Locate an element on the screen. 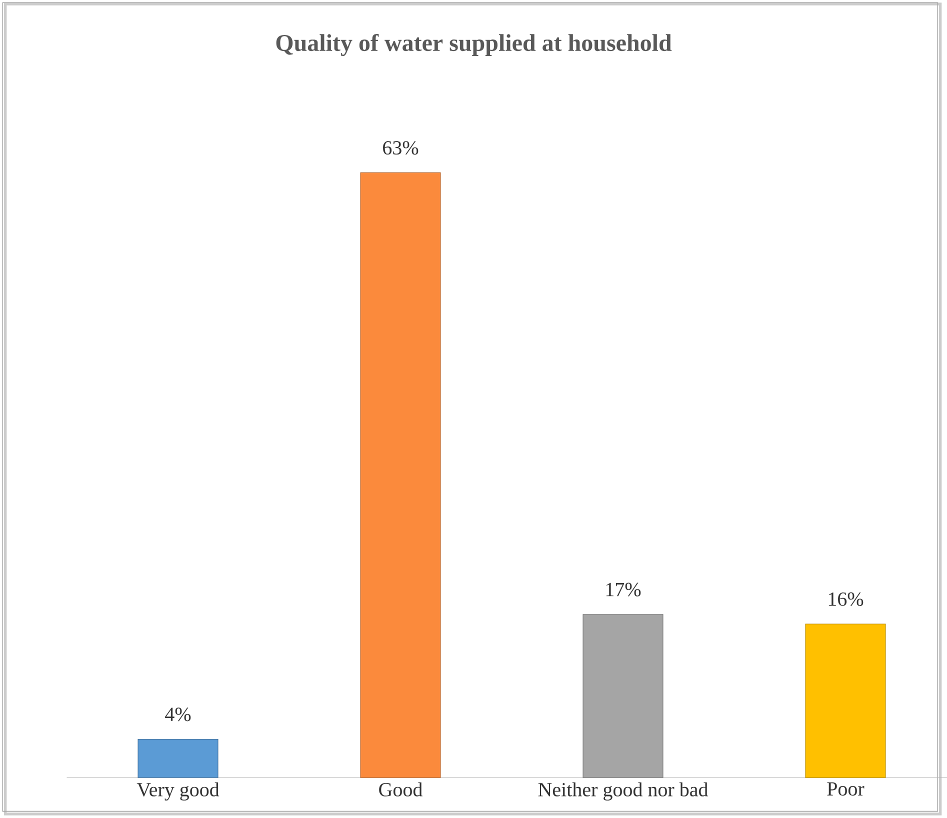  x-tick-label: Good is located at coordinates (400, 789).